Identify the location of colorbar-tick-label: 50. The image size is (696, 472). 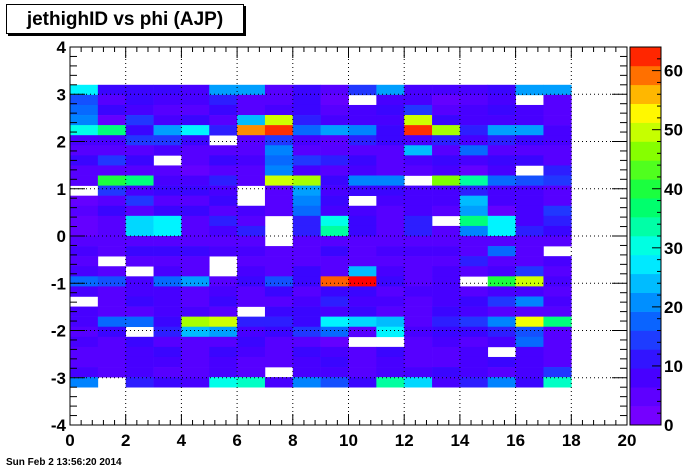
(673, 130).